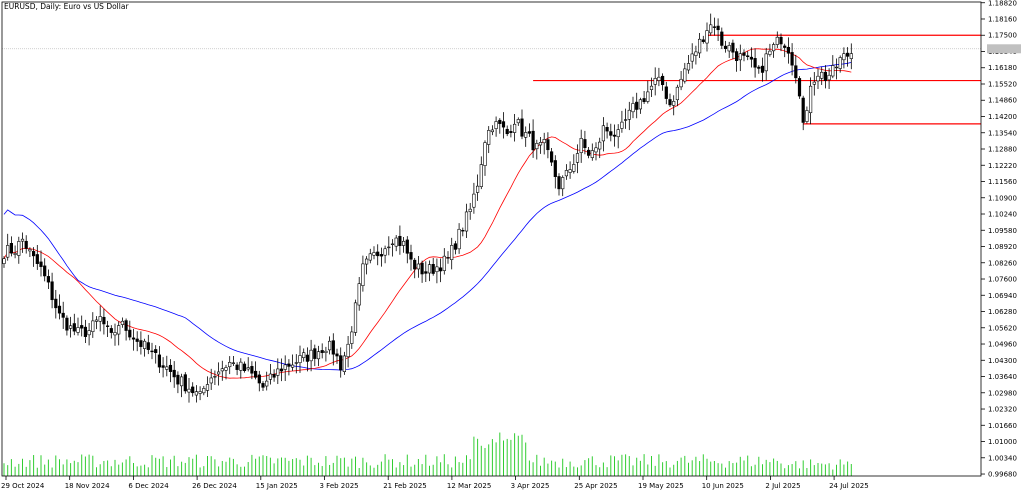 Image resolution: width=1024 pixels, height=496 pixels. Describe the element at coordinates (1002, 101) in the screenshot. I see `y-tick-label: 1.14860` at that location.